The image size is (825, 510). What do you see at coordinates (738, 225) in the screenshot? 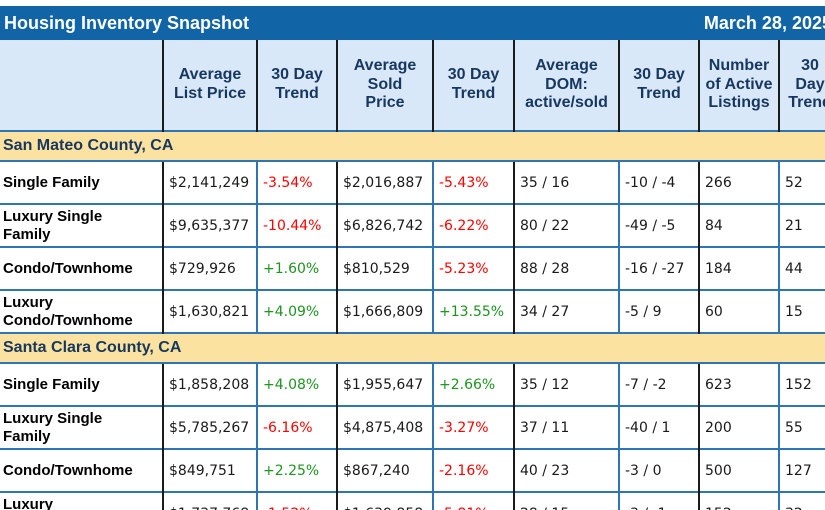
I see `value-cell: 84` at bounding box center [738, 225].